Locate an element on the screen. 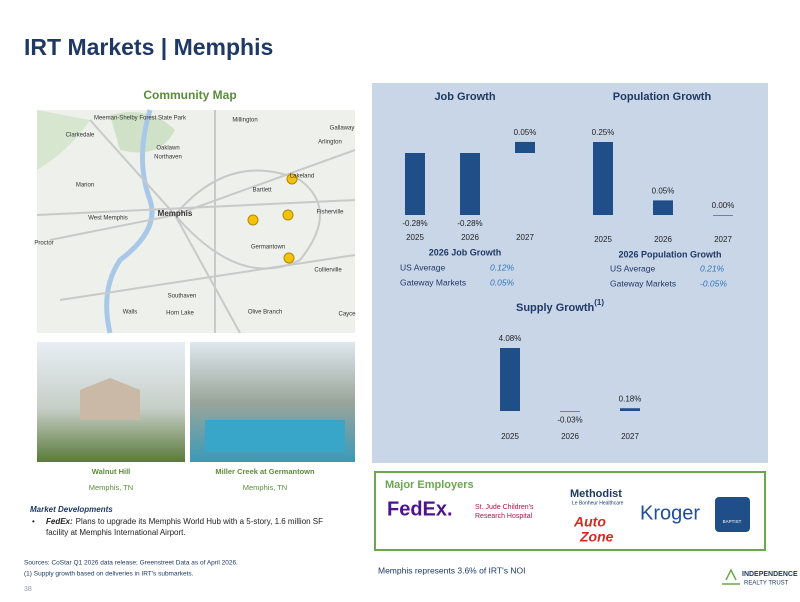 Image resolution: width=800 pixels, height=602 pixels. pins is located at coordinates (272, 218).